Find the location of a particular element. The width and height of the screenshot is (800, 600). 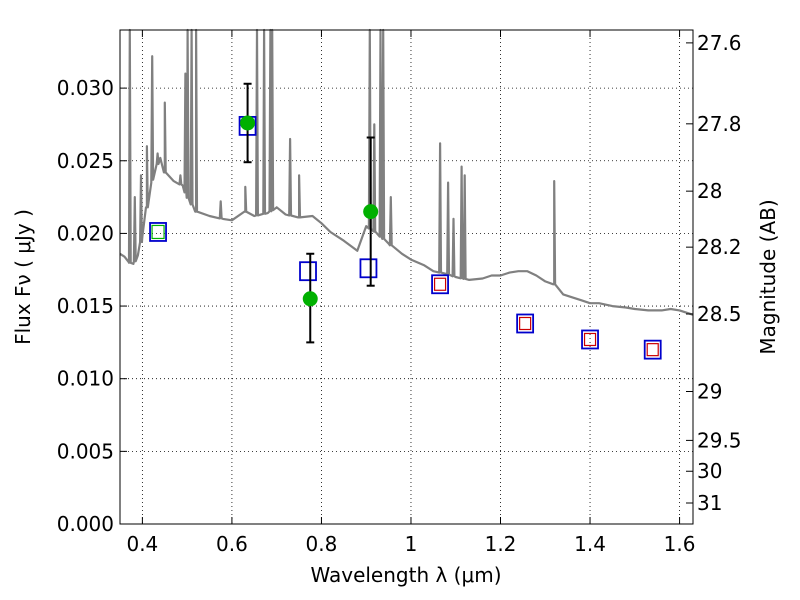

y-tick-label: 0.025 is located at coordinates (85, 161).